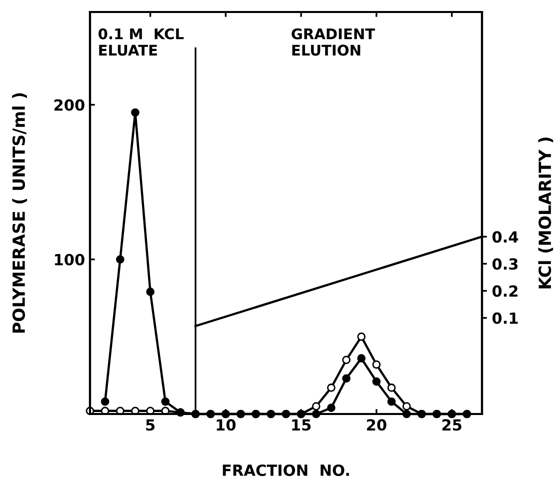  I want to click on x-tick-label: 20, so click(376, 425).